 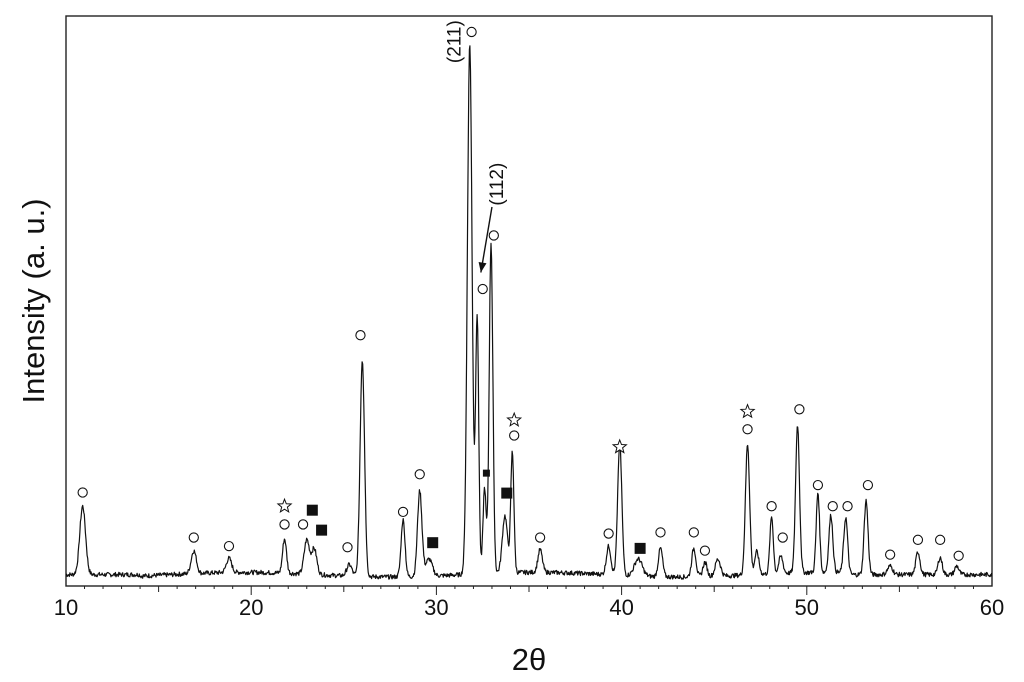 What do you see at coordinates (529, 603) in the screenshot?
I see `x-axis-ticks: 10 20 30 40 50 60` at bounding box center [529, 603].